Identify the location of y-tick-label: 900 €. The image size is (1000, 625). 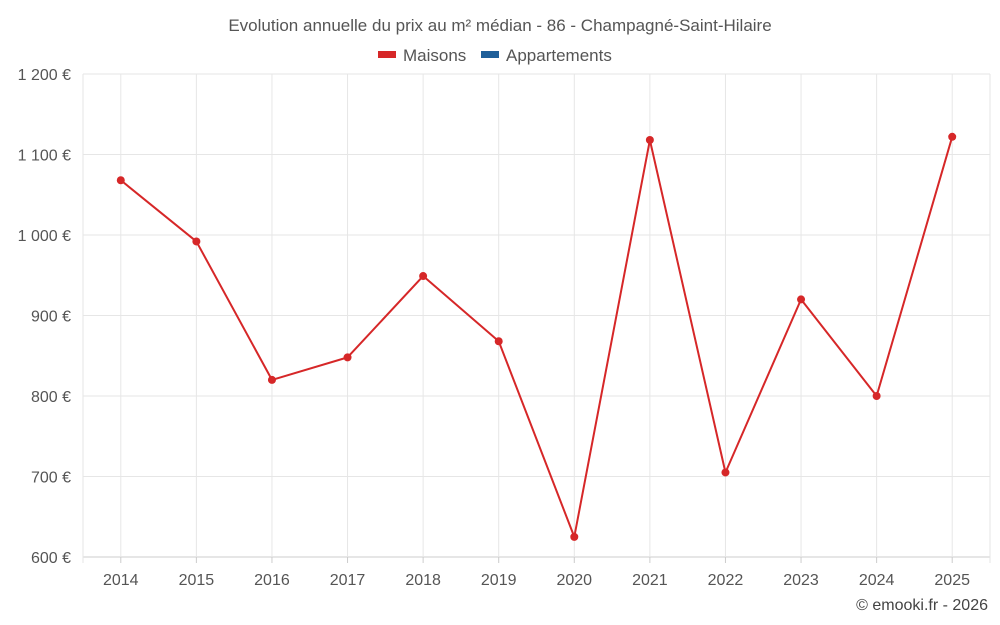
(51, 317).